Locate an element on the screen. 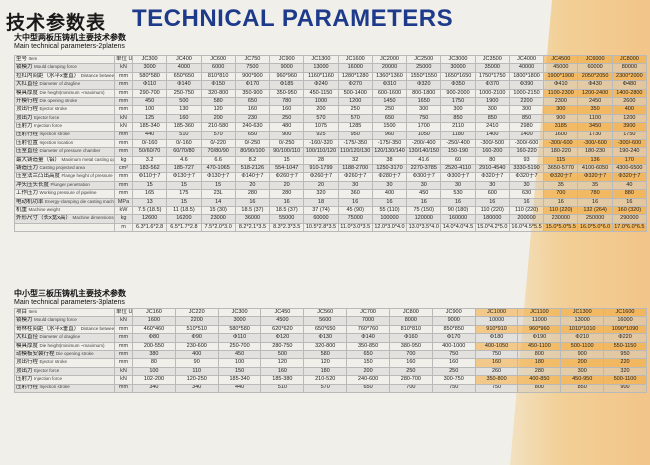 The image size is (650, 465). value-cell: 185-340 is located at coordinates (149, 127).